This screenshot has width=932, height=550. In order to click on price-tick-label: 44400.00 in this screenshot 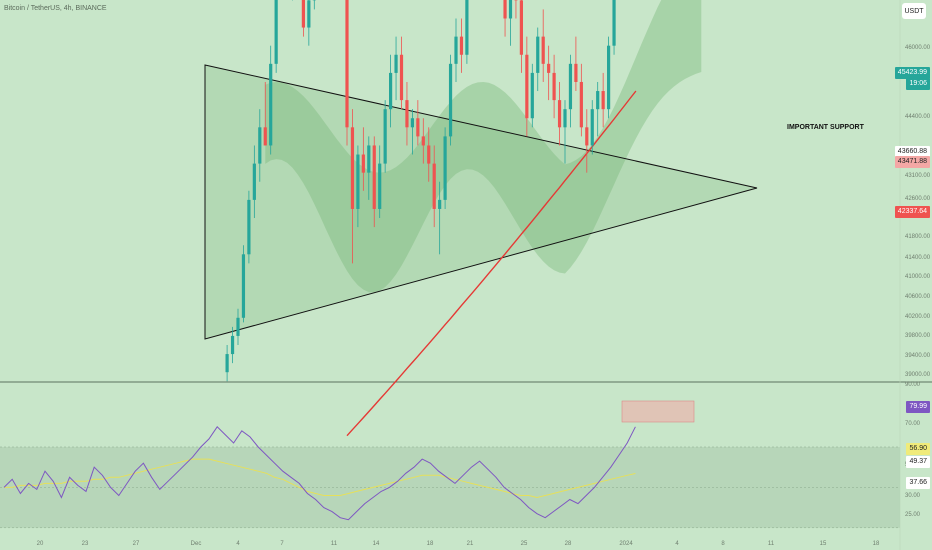, I will do `click(918, 117)`.